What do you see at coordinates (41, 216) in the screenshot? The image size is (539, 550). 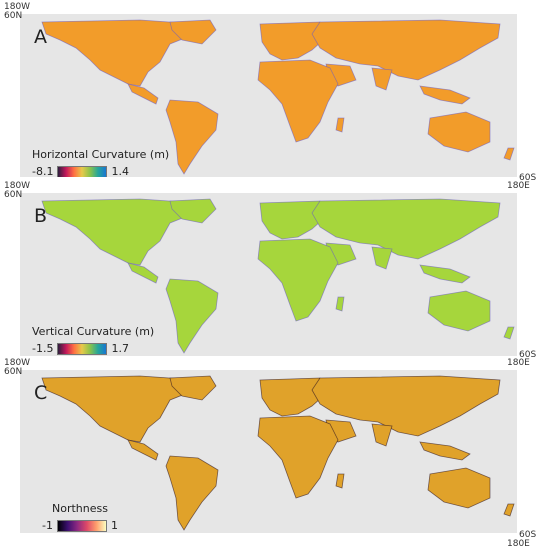 I see `panel-label: B` at bounding box center [41, 216].